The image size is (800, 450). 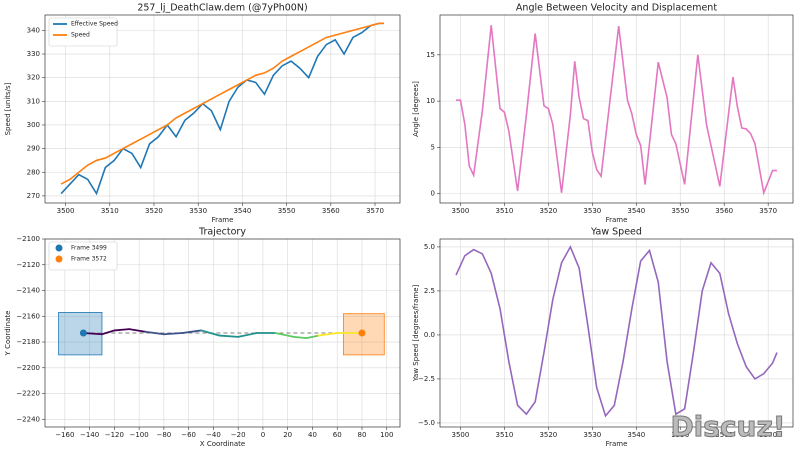 I want to click on y-tick-label: 2.5, so click(x=429, y=291).